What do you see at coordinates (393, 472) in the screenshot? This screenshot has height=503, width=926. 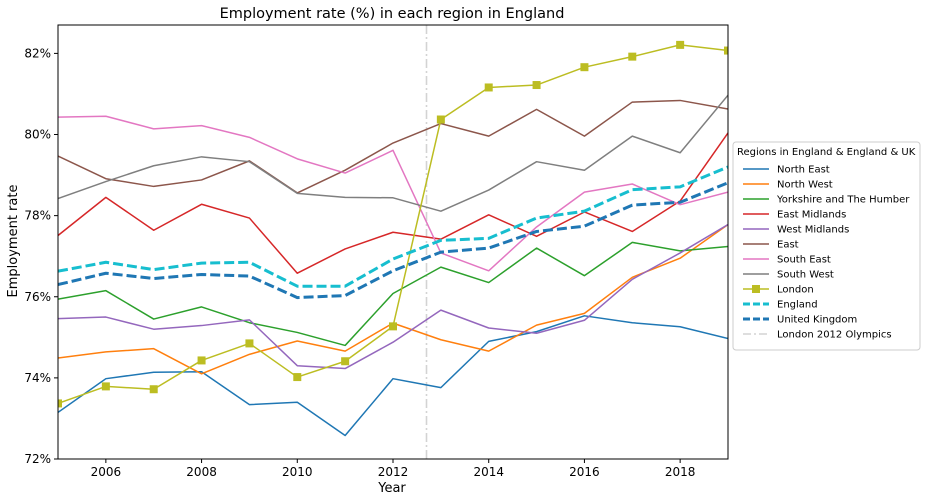 I see `x-tick-label: 2012` at bounding box center [393, 472].